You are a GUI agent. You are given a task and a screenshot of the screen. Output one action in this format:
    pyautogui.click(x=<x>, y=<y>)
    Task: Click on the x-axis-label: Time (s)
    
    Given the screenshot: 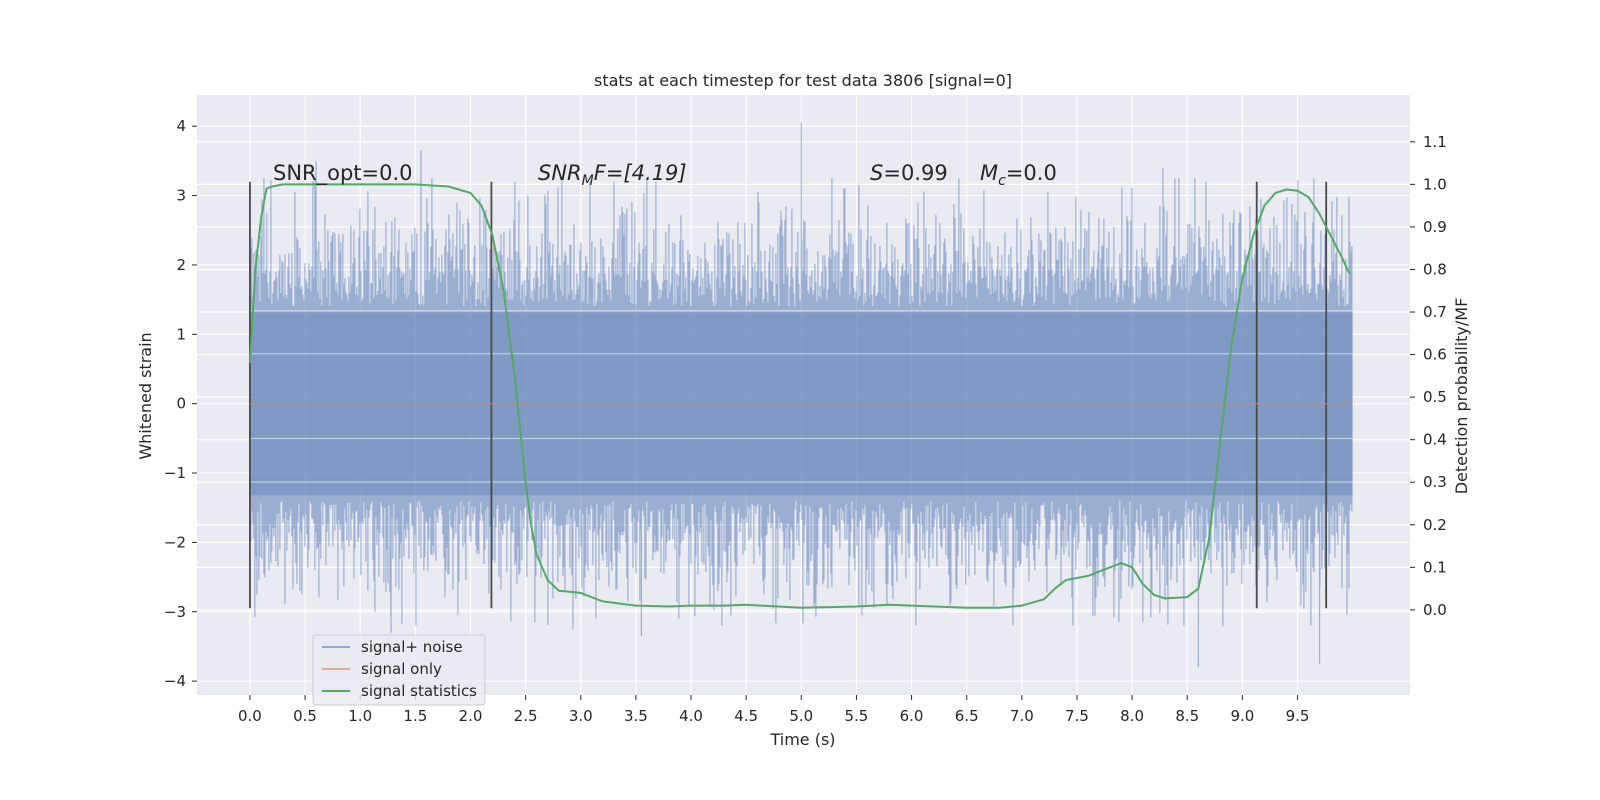 What is the action you would take?
    pyautogui.click(x=802, y=739)
    